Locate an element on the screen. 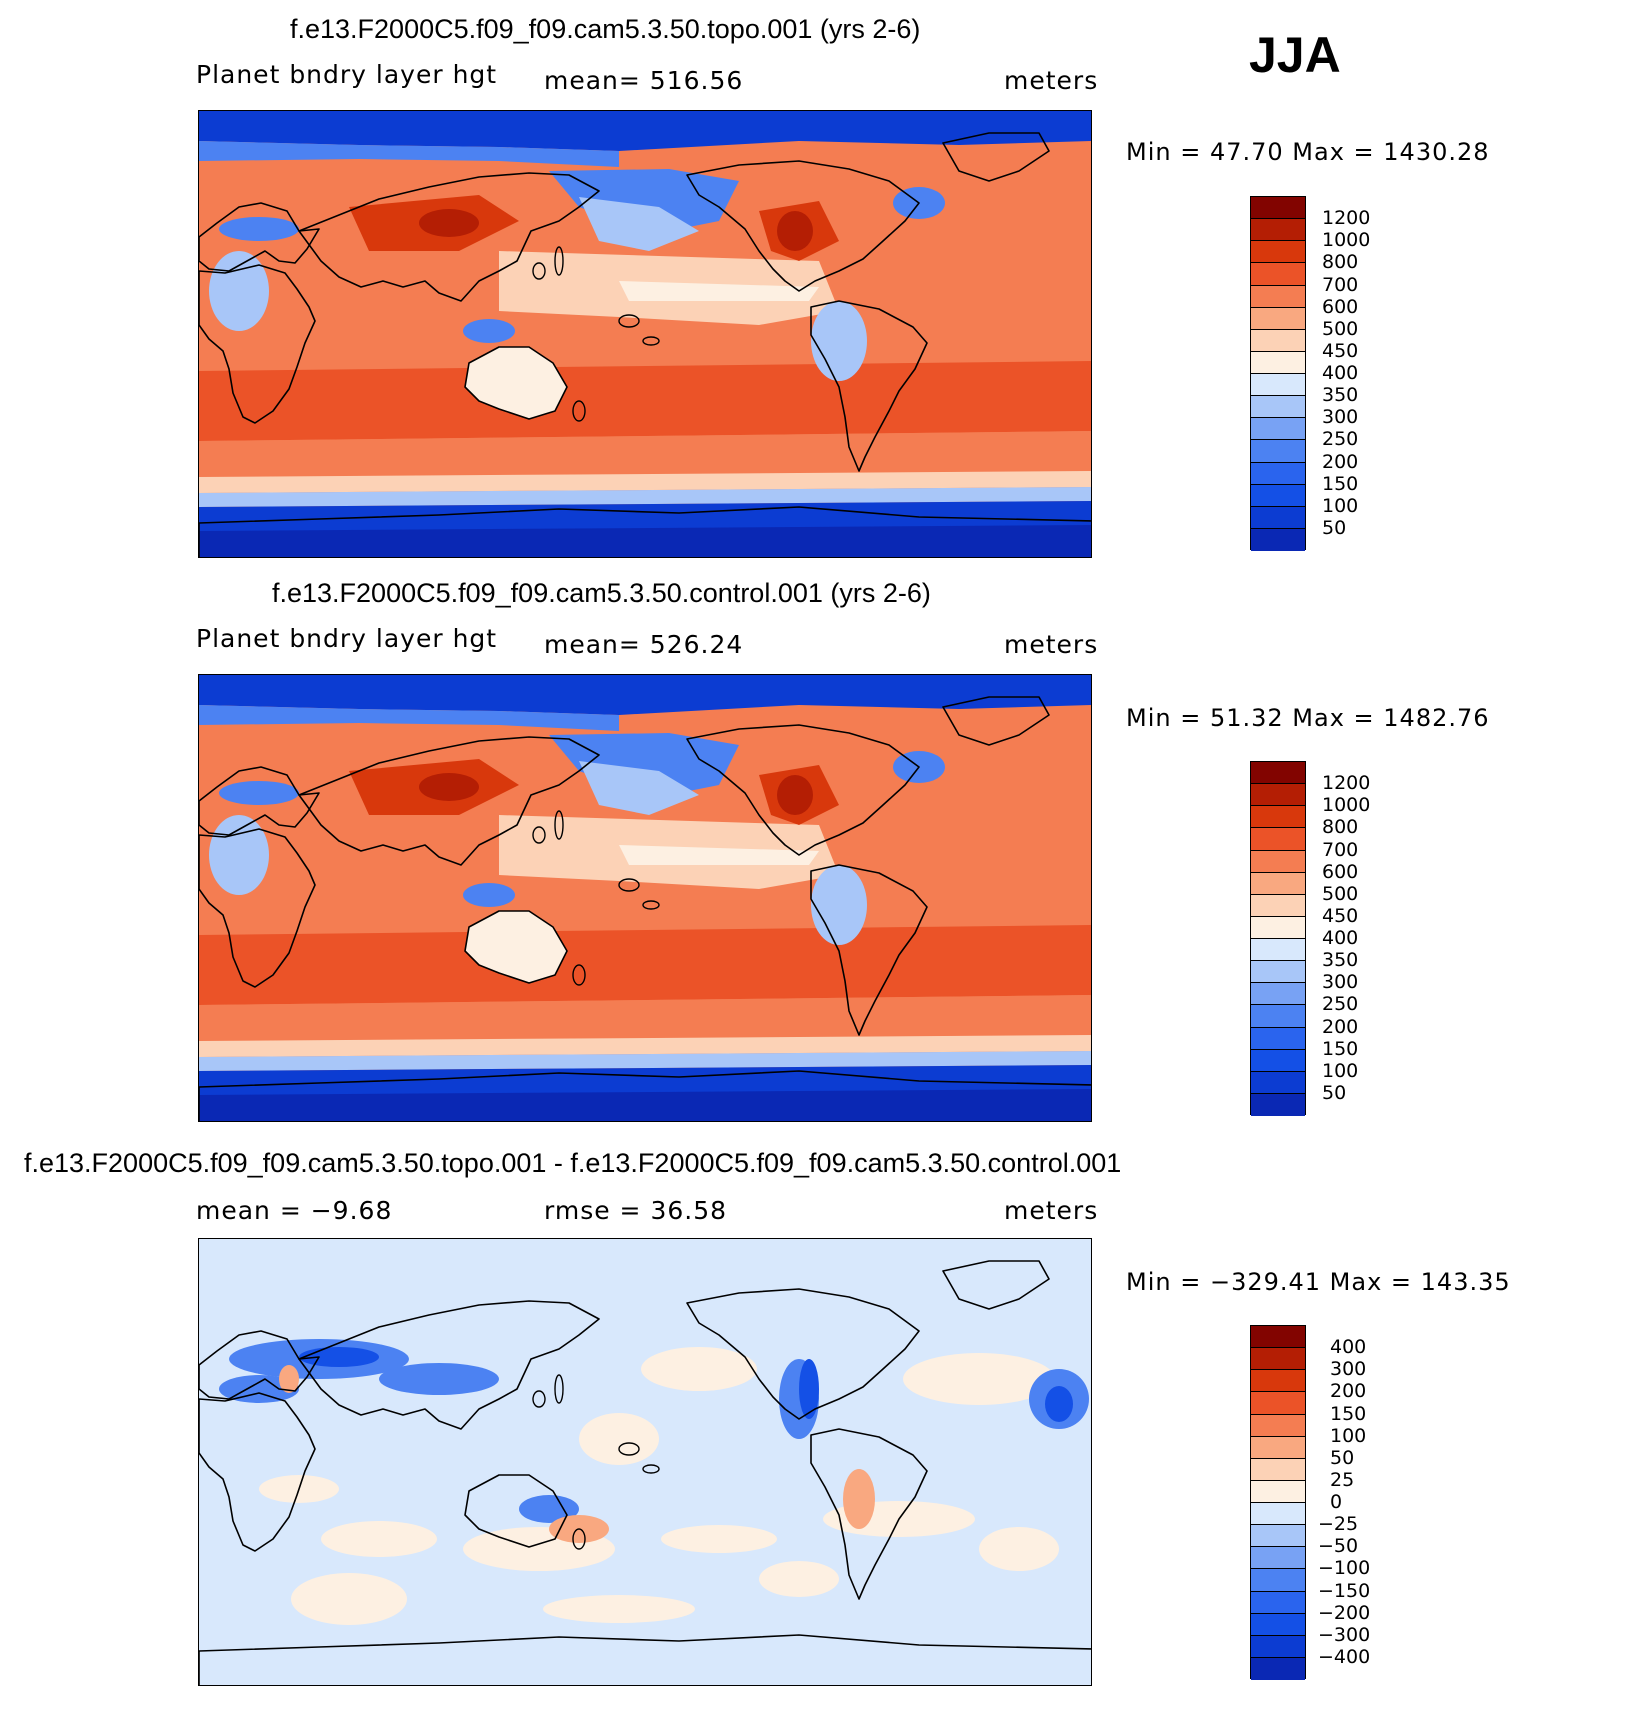  southern-belt-edge is located at coordinates (645, 1018).